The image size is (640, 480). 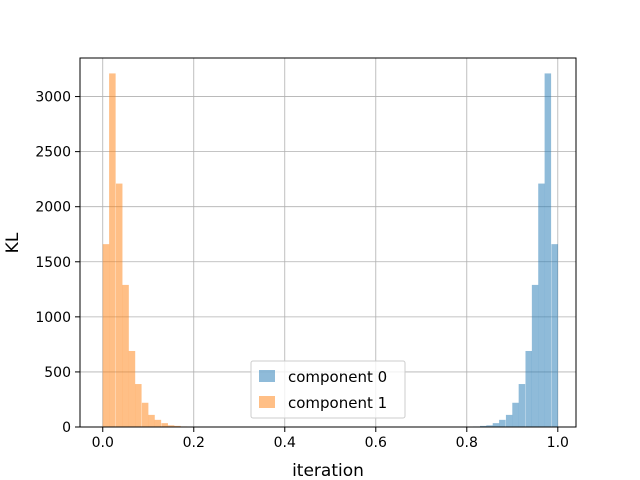 What do you see at coordinates (285, 443) in the screenshot?
I see `x-tick-label: 0.4` at bounding box center [285, 443].